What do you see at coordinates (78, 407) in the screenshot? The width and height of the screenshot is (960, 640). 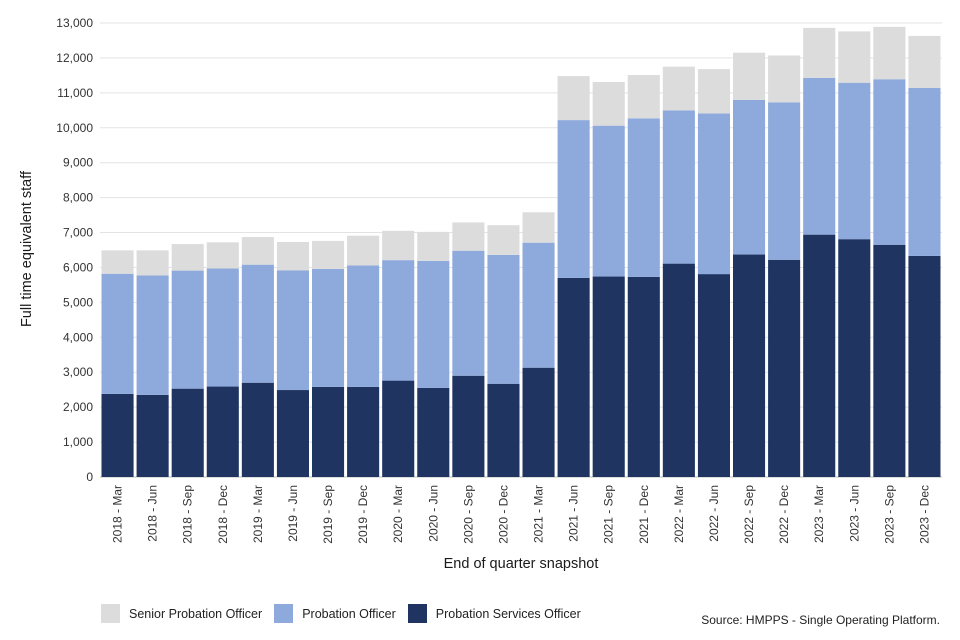 I see `y-tick-label: 2,000` at bounding box center [78, 407].